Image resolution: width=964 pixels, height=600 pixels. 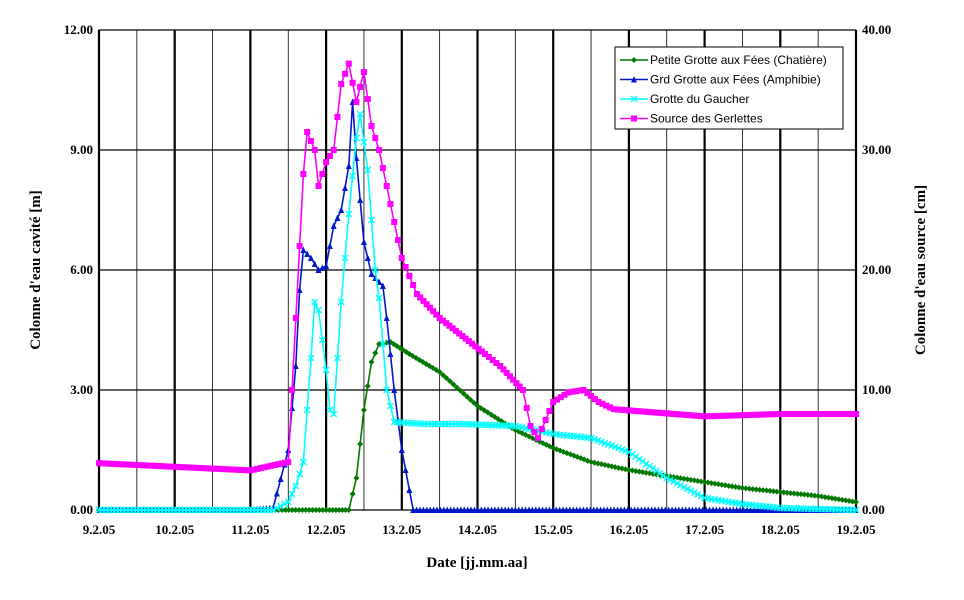 What do you see at coordinates (873, 509) in the screenshot?
I see `right-tick-label: 0.00` at bounding box center [873, 509].